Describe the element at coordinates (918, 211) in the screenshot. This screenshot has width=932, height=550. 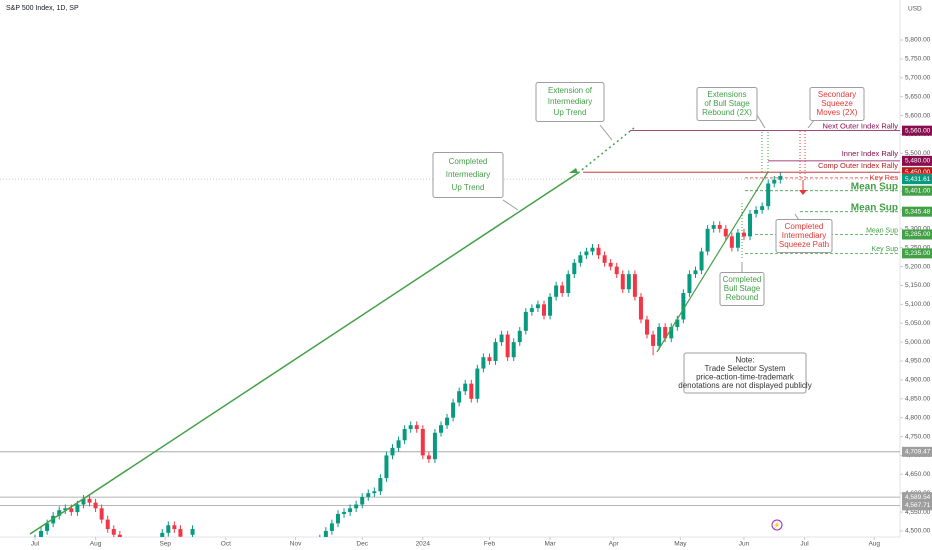
I see `price-box-label: 5,345.48` at that location.